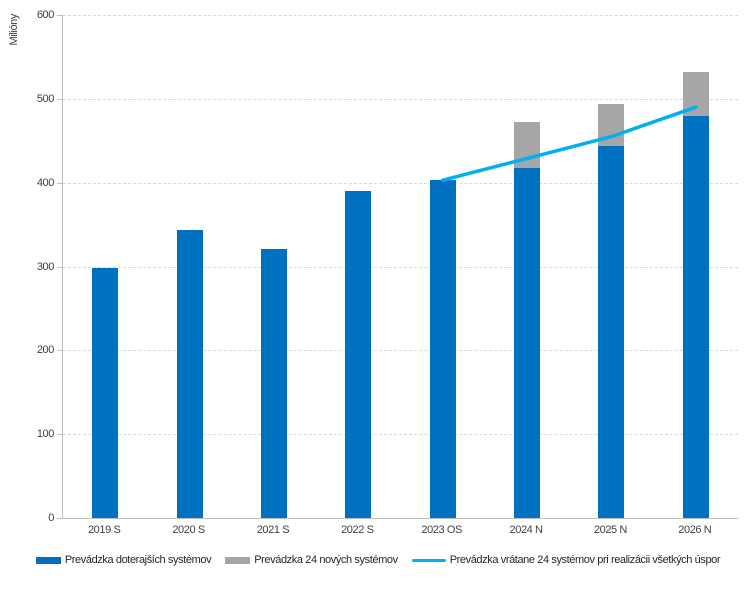  Describe the element at coordinates (188, 530) in the screenshot. I see `x-axis-label-2020 S: 2020 S` at that location.